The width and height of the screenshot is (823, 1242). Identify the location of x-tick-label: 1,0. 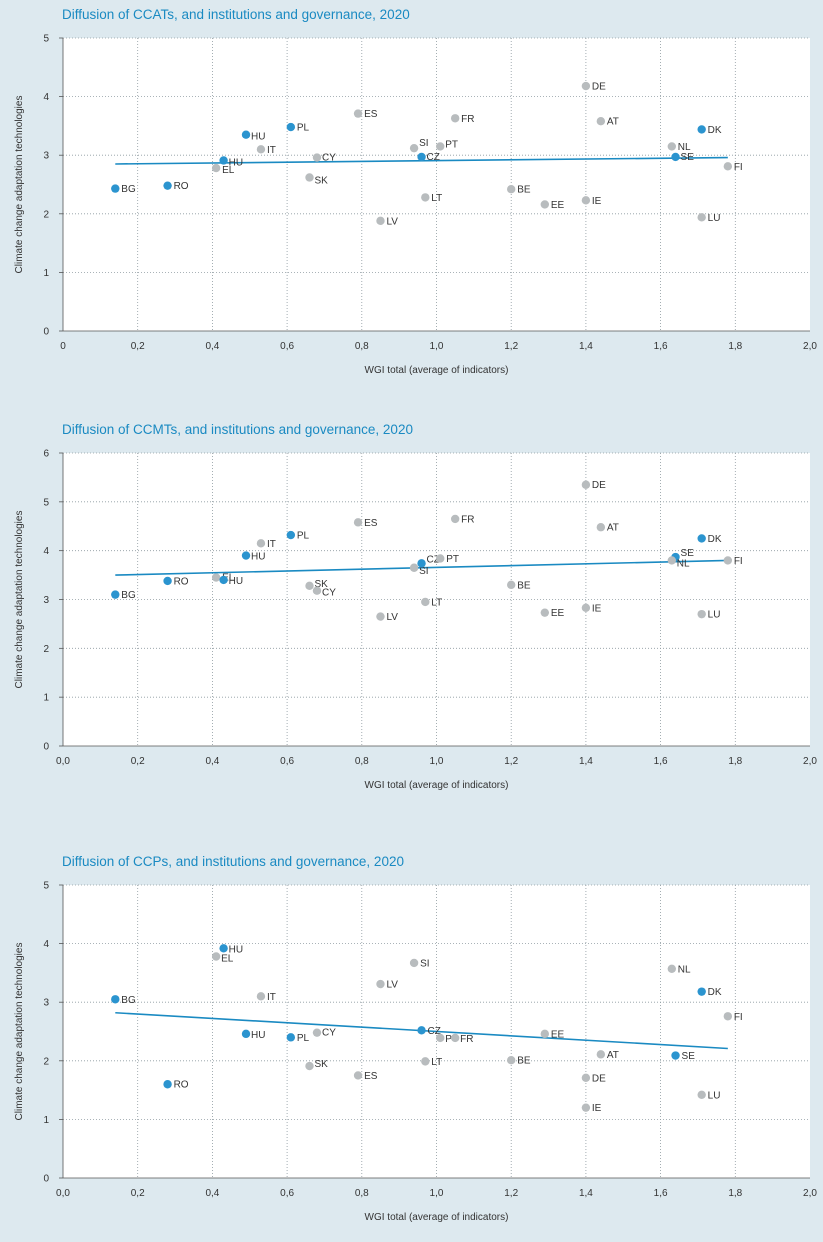
(437, 346).